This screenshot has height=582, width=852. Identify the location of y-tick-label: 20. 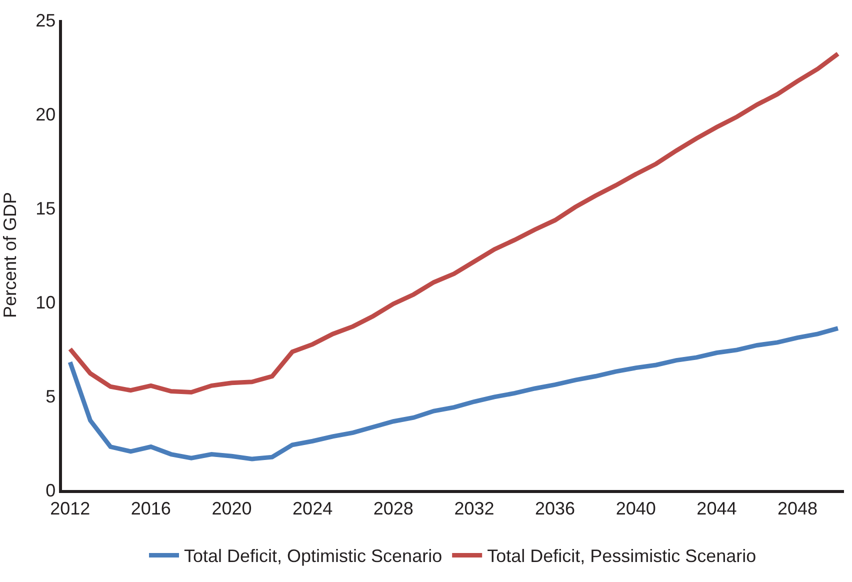
(46, 114).